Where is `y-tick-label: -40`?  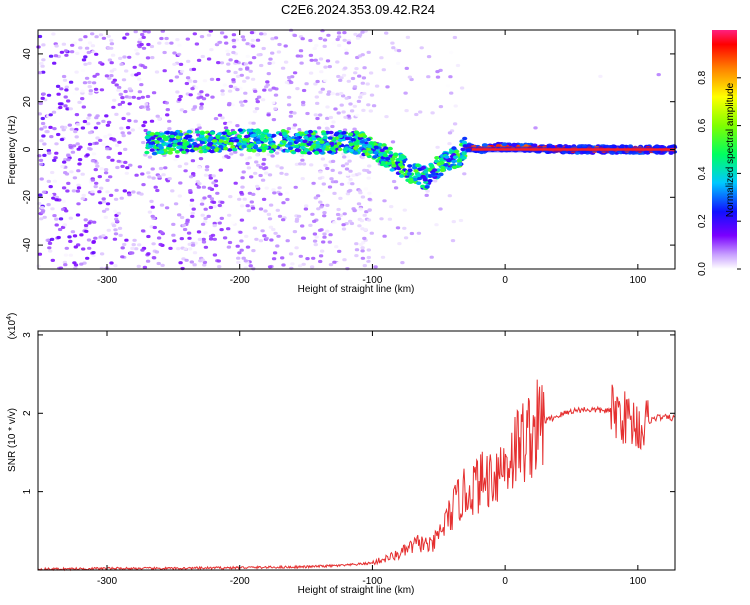
y-tick-label: -40 is located at coordinates (27, 244).